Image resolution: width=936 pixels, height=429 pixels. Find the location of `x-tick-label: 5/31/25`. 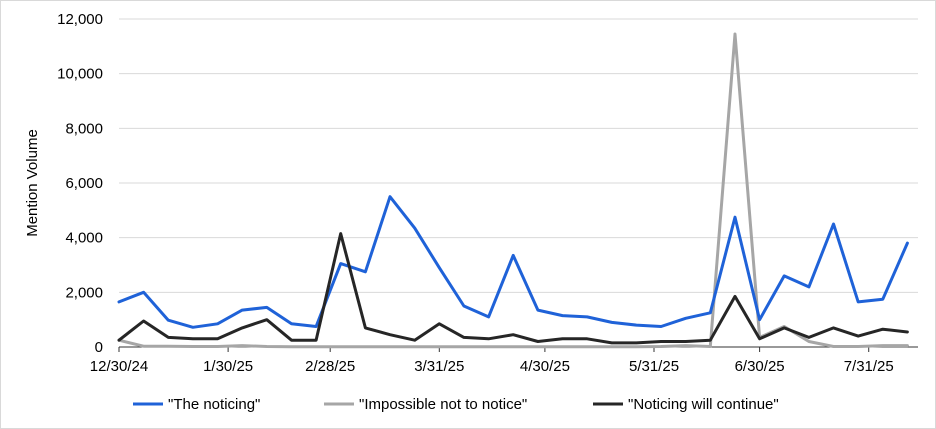

x-tick-label: 5/31/25 is located at coordinates (654, 366).